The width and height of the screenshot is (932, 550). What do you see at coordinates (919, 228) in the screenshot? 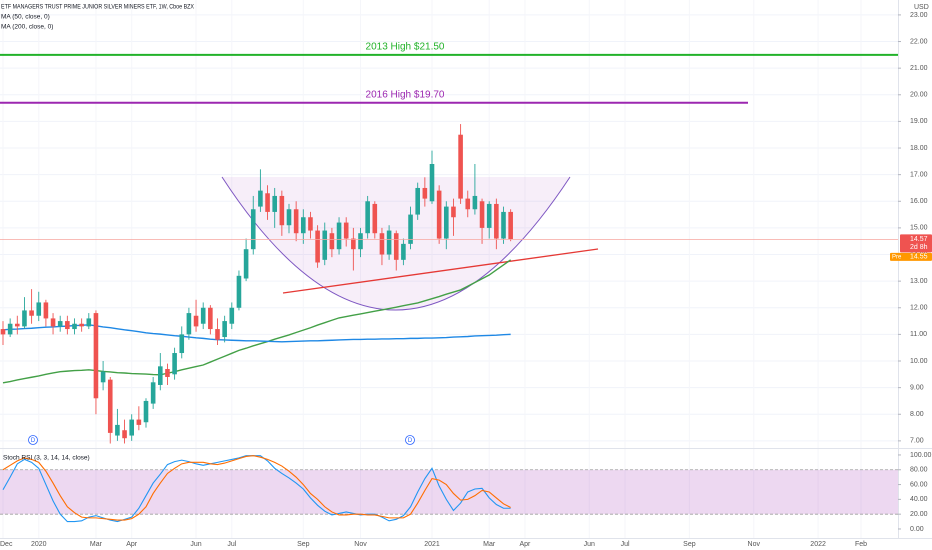
I see `y-tick-label: 15.00` at bounding box center [919, 228].